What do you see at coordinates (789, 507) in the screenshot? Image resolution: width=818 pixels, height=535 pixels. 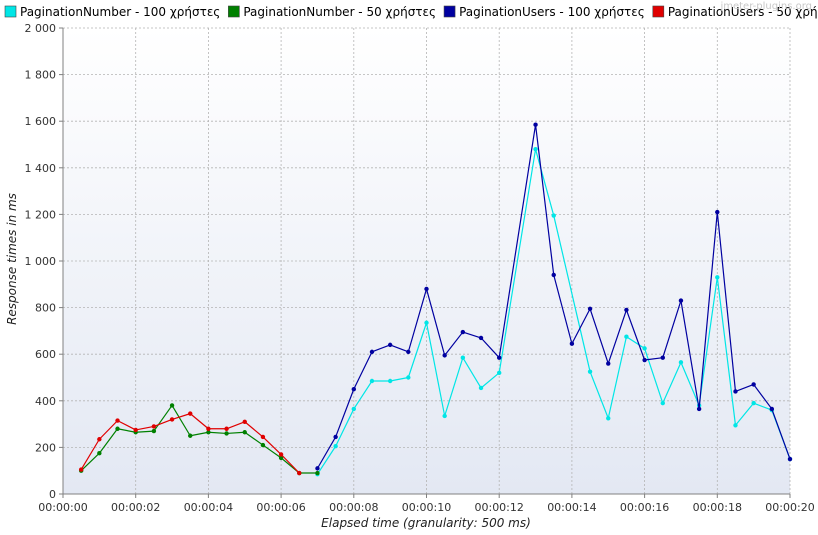 I see `x-tick-label: 00:00:20` at bounding box center [789, 507].